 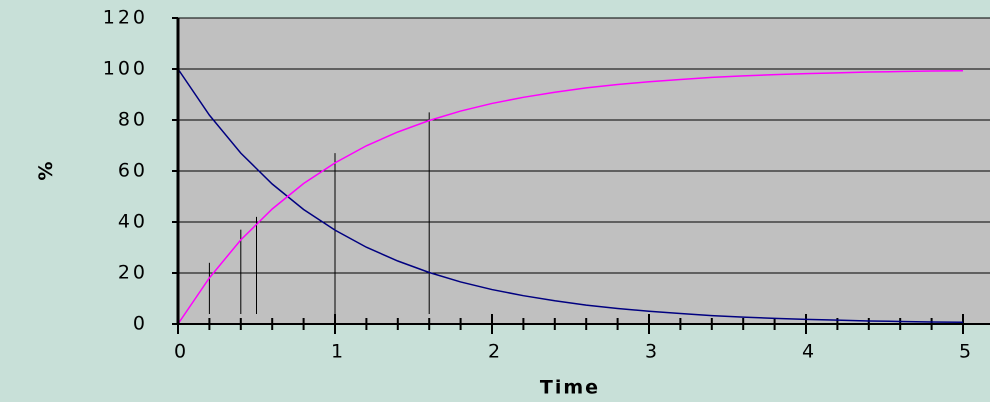 What do you see at coordinates (133, 120) in the screenshot?
I see `y-tick-label: 80` at bounding box center [133, 120].